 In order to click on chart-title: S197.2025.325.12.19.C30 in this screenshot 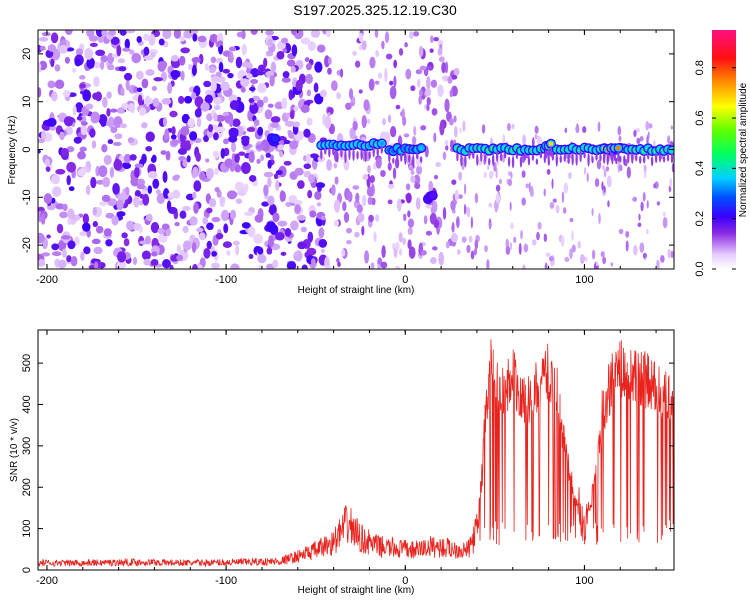, I will do `click(375, 10)`.